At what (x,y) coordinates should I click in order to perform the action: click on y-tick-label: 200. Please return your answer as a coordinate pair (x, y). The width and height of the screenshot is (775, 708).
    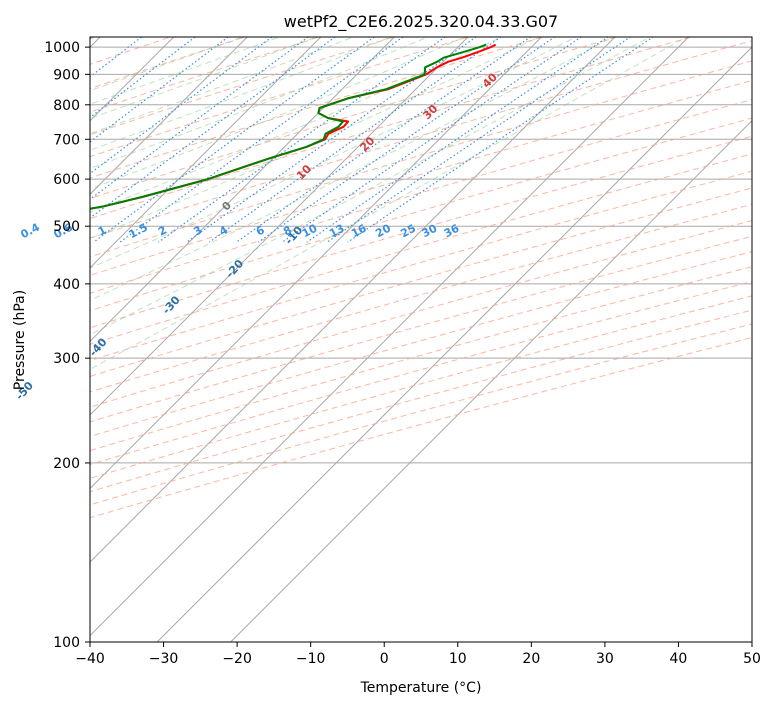
    Looking at the image, I should click on (66, 464).